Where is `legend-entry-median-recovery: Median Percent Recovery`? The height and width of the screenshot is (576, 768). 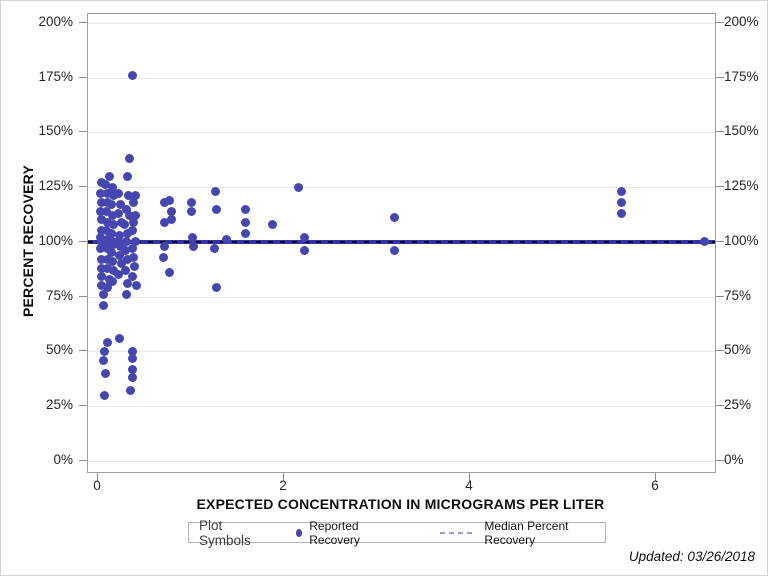 legend-entry-median-recovery: Median Percent Recovery is located at coordinates (495, 533).